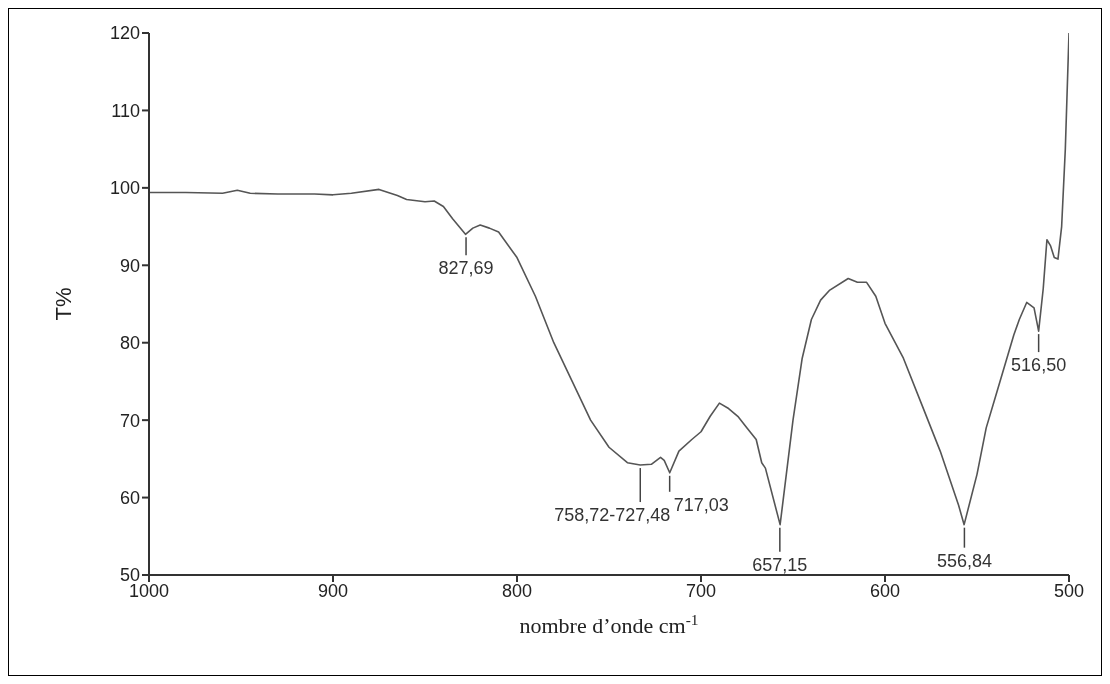 The image size is (1110, 684). I want to click on y-tick-label: 110, so click(125, 110).